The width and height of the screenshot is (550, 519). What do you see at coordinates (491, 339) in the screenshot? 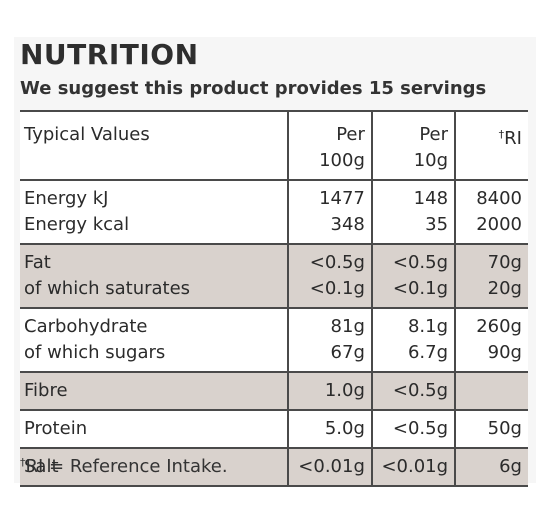
I see `value-ri-cell: 260g 90g` at bounding box center [491, 339].